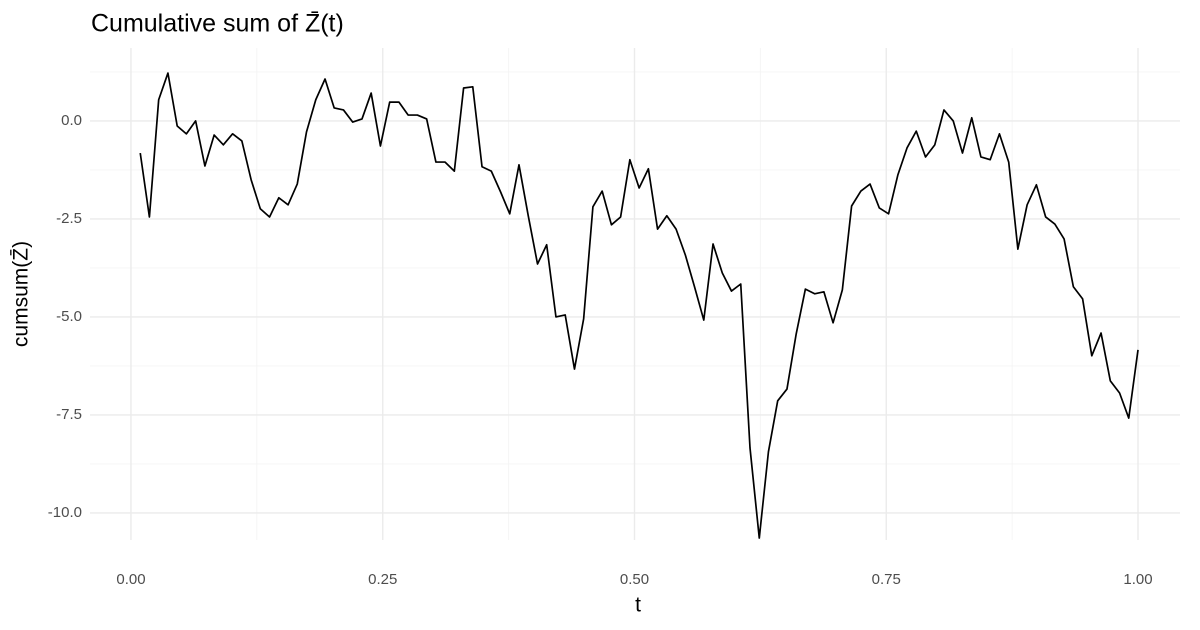  What do you see at coordinates (69, 414) in the screenshot?
I see `y-tick-label: -7.5` at bounding box center [69, 414].